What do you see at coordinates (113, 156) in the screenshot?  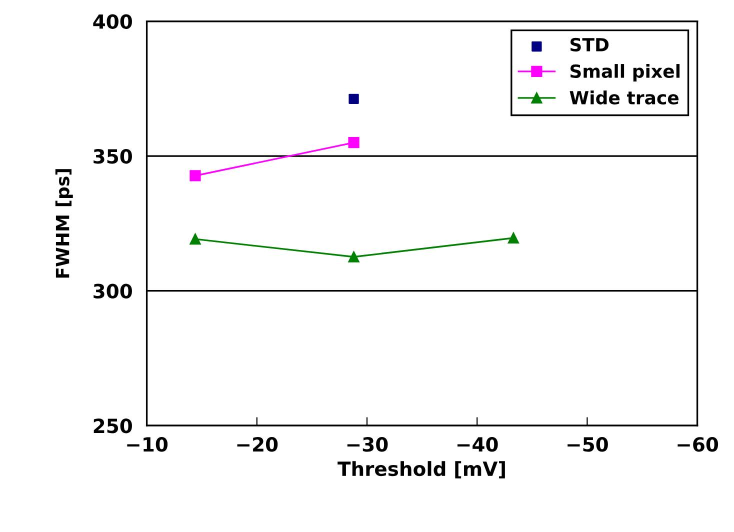 I see `y-tick-label: 350` at bounding box center [113, 156].